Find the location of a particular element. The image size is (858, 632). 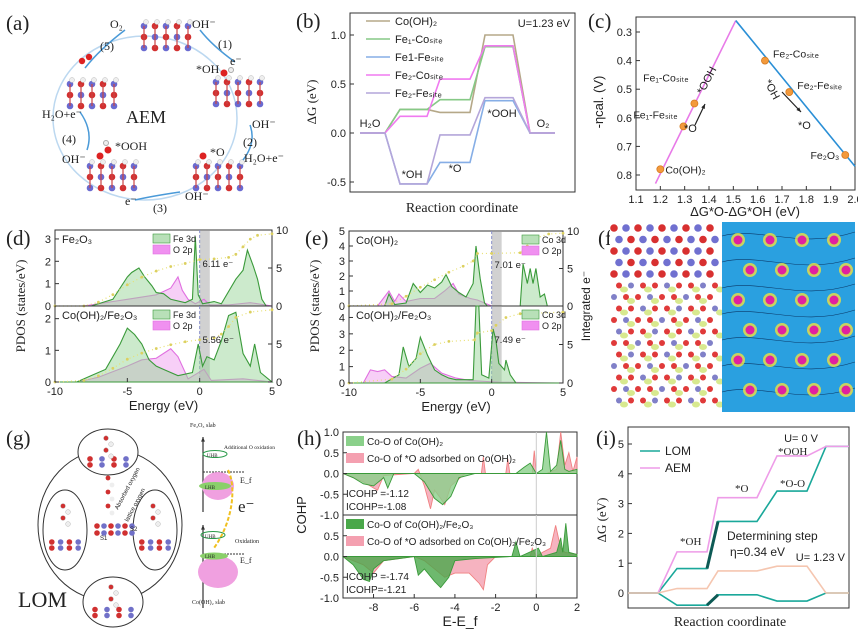

right-tick-label: 0 is located at coordinates (570, 307).